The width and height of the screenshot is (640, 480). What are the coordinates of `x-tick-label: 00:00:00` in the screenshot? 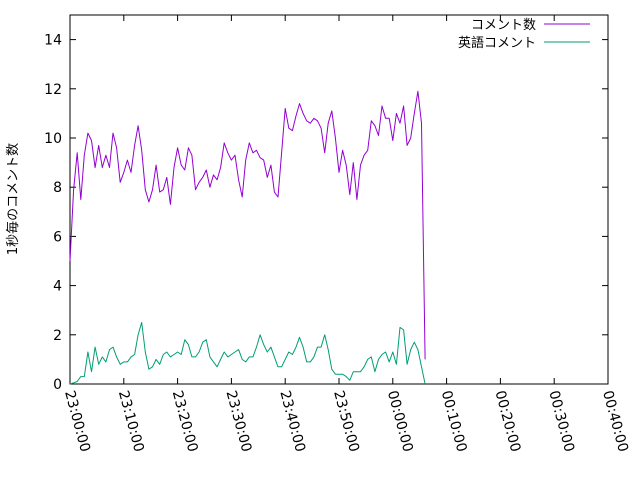 It's located at (400, 421).